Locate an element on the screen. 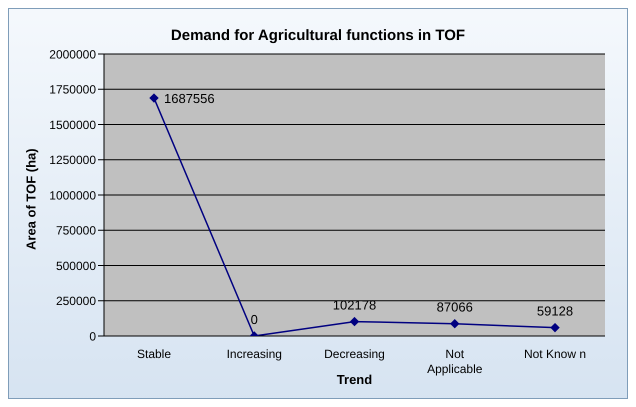  x-tick-label: Stable is located at coordinates (154, 354).